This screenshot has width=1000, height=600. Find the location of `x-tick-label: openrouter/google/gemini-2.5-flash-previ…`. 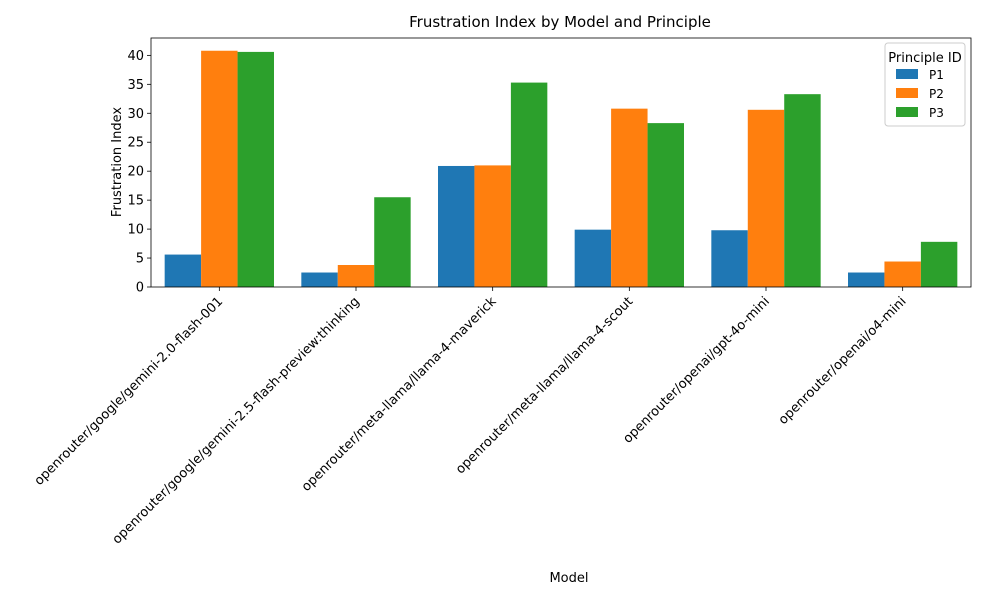

x-tick-label: openrouter/google/gemini-2.5-flash-previ… is located at coordinates (236, 420).